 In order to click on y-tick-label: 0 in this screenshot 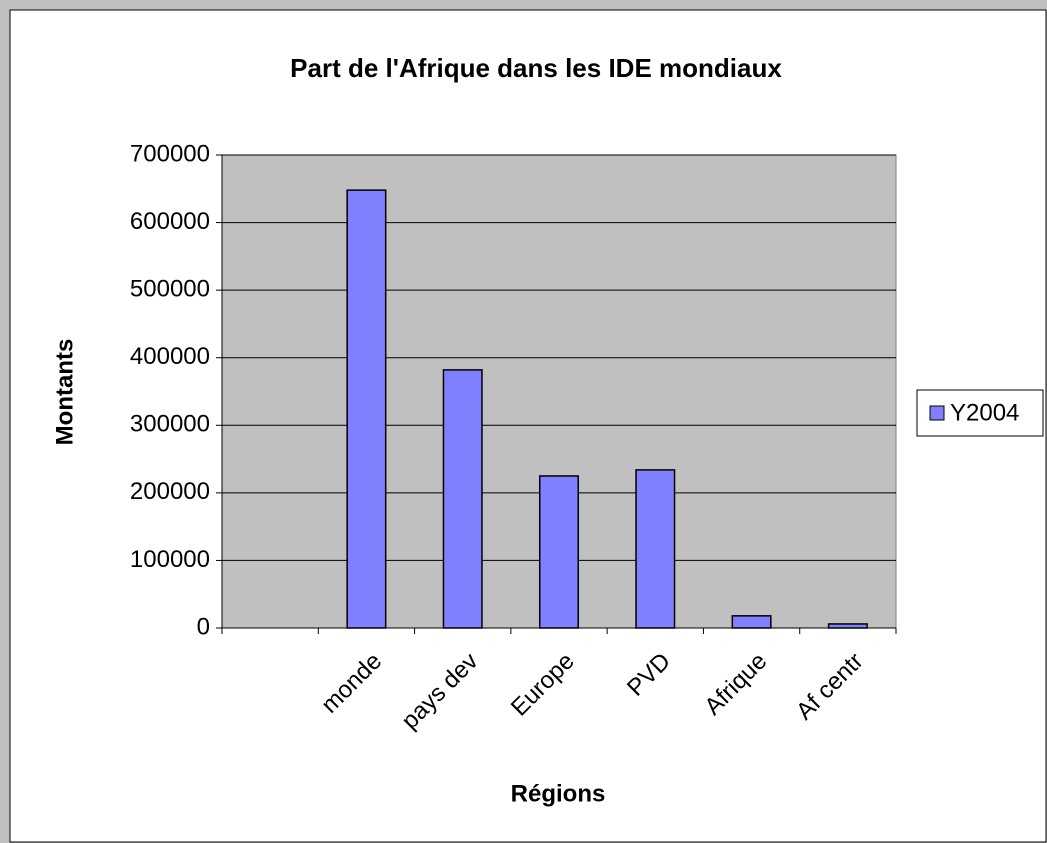, I will do `click(203, 626)`.